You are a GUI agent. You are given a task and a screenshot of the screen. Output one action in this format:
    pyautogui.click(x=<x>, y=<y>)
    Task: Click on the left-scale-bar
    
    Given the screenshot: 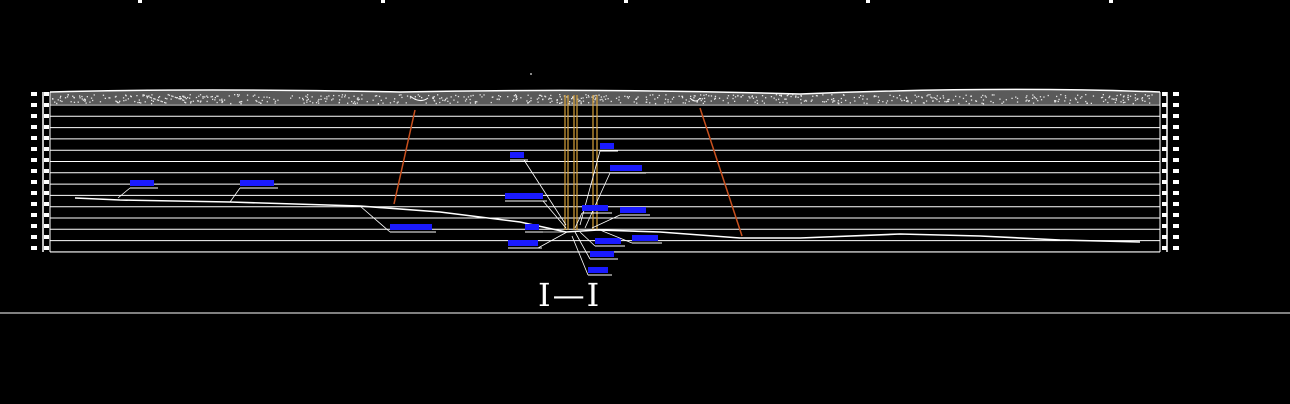 What is the action you would take?
    pyautogui.click(x=40, y=172)
    